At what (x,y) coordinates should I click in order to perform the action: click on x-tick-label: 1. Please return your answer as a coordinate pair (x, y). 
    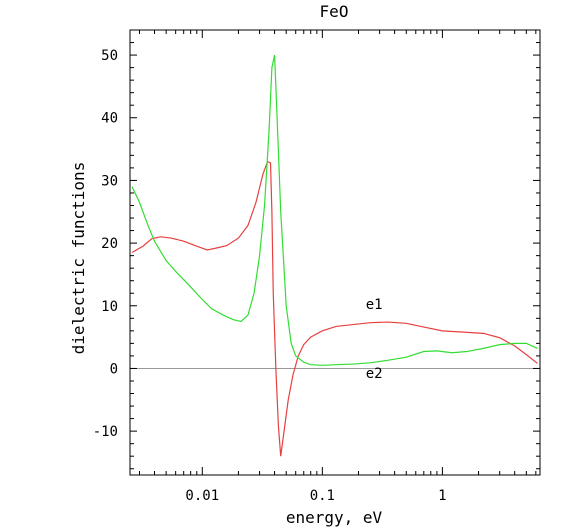
    Looking at the image, I should click on (442, 496).